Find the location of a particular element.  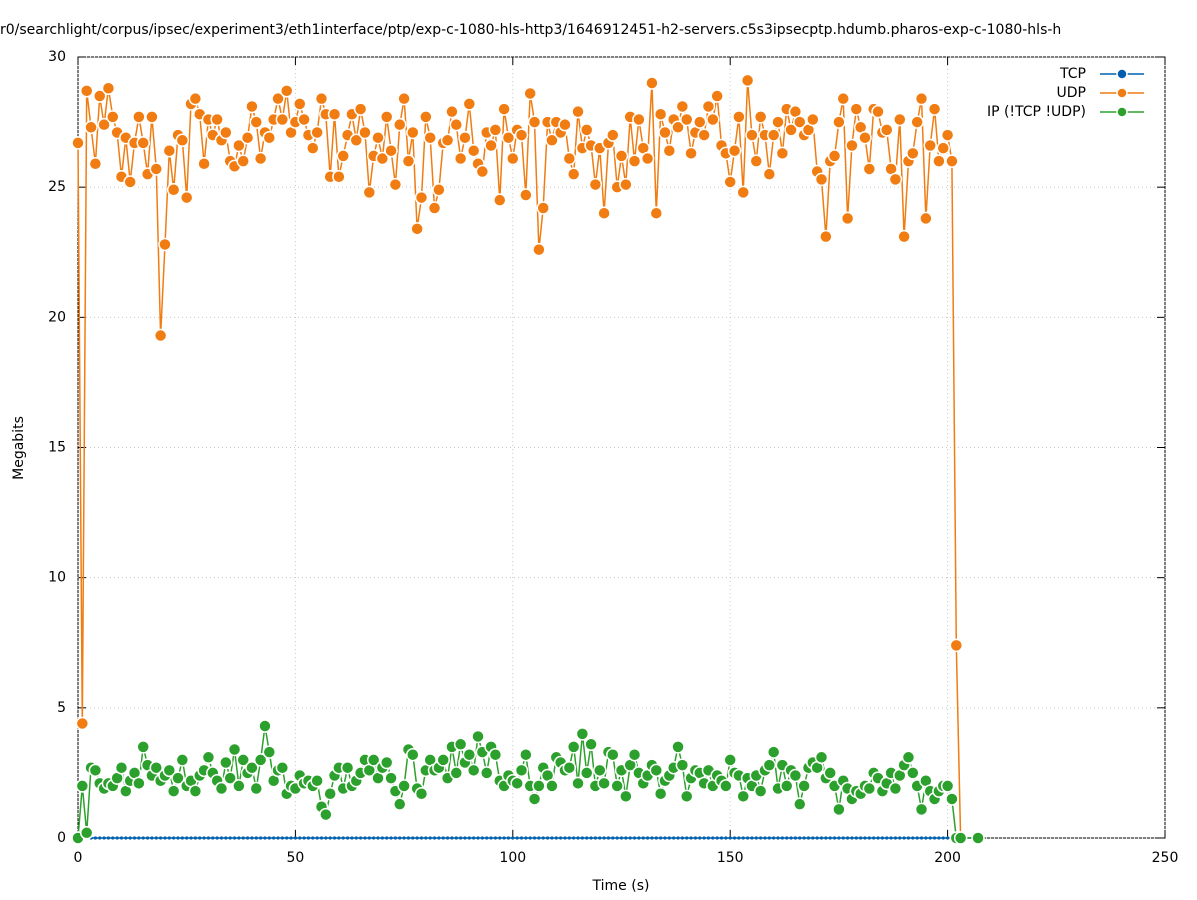

y-tick-label: 5 is located at coordinates (61, 708).